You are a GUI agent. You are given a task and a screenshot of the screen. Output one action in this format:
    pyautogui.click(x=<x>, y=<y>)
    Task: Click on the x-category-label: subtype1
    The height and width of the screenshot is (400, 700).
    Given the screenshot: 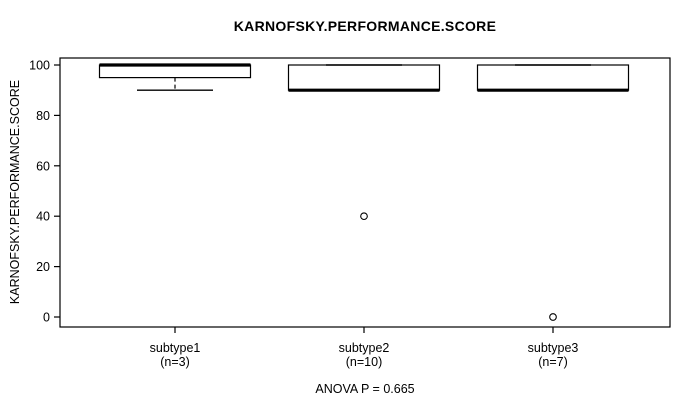 What is the action you would take?
    pyautogui.click(x=175, y=348)
    